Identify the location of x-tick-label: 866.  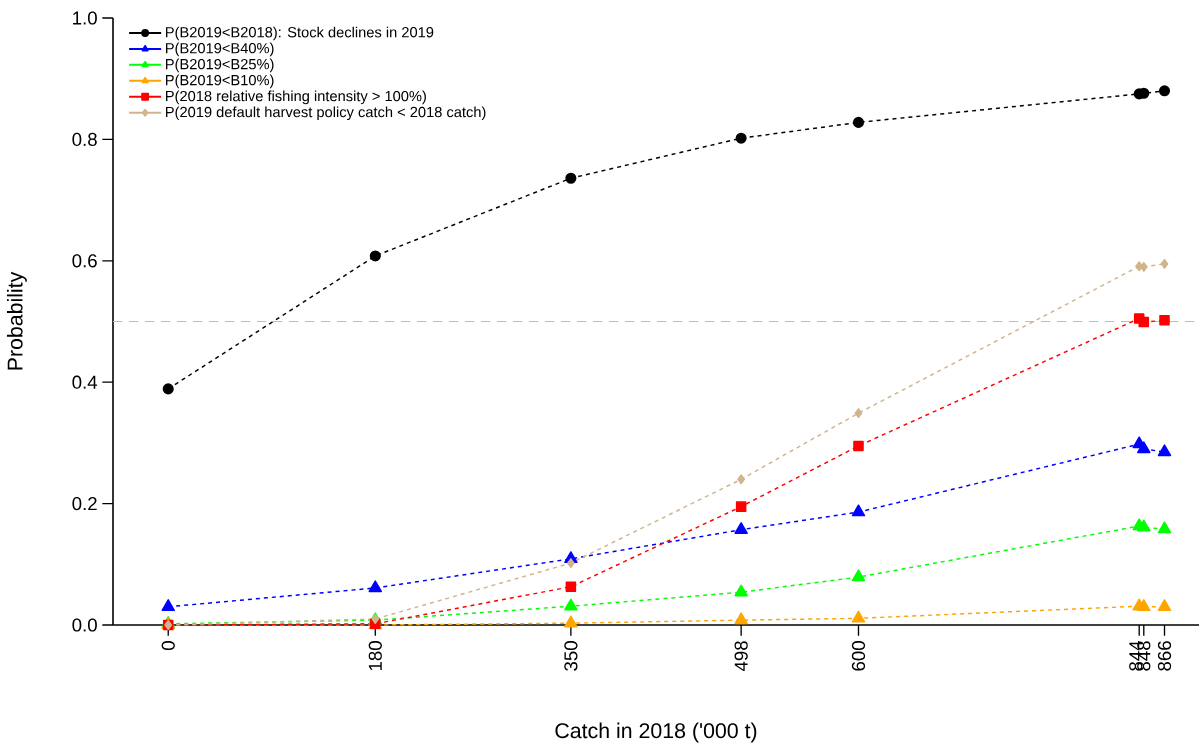
(1164, 656).